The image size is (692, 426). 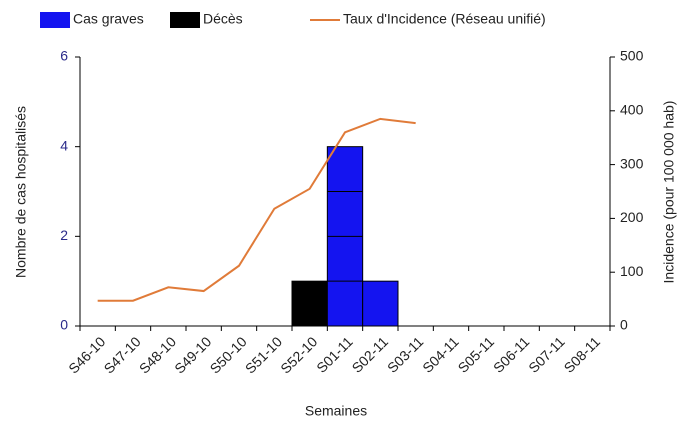 What do you see at coordinates (64, 235) in the screenshot?
I see `y-tick-label: 2` at bounding box center [64, 235].